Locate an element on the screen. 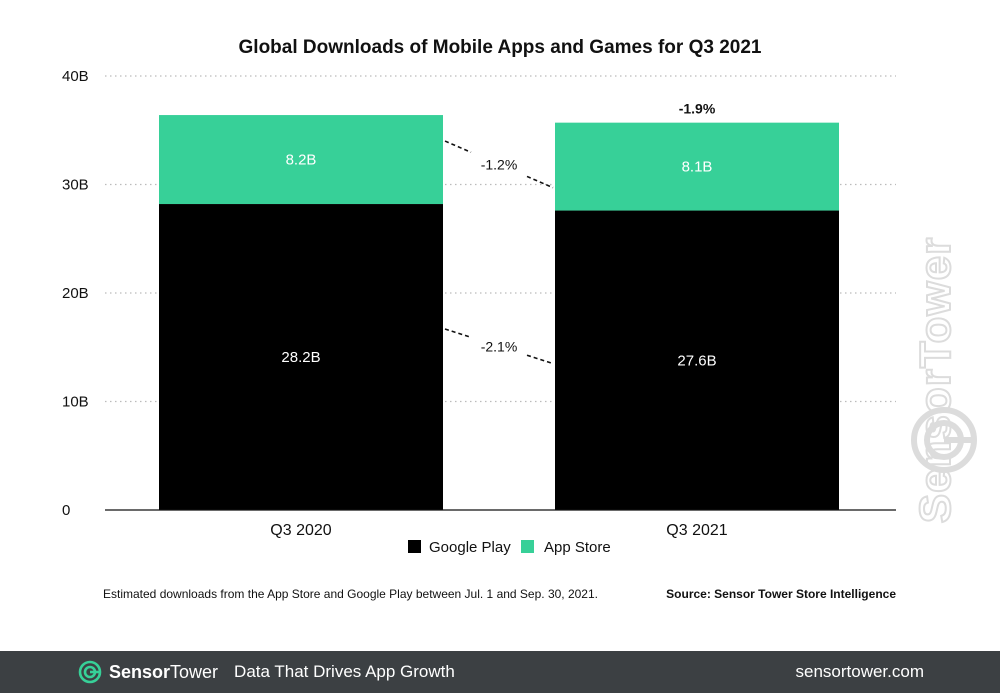 This screenshot has height=693, width=1000. bar-data-label: 8.1B is located at coordinates (697, 167).